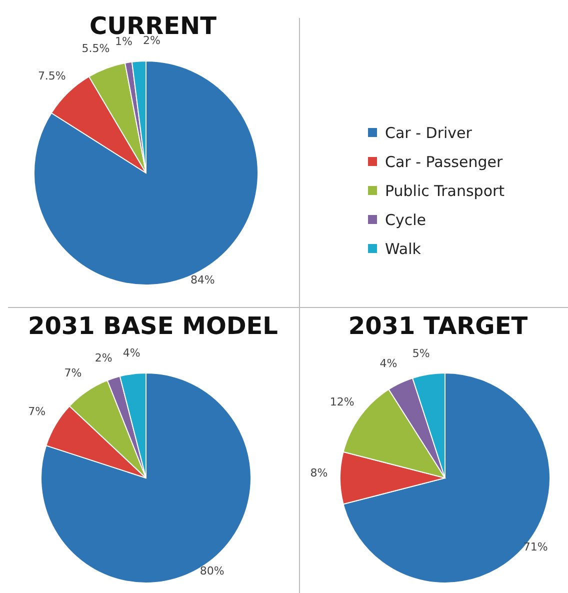 This screenshot has height=593, width=568. I want to click on data-label: 5%, so click(421, 353).